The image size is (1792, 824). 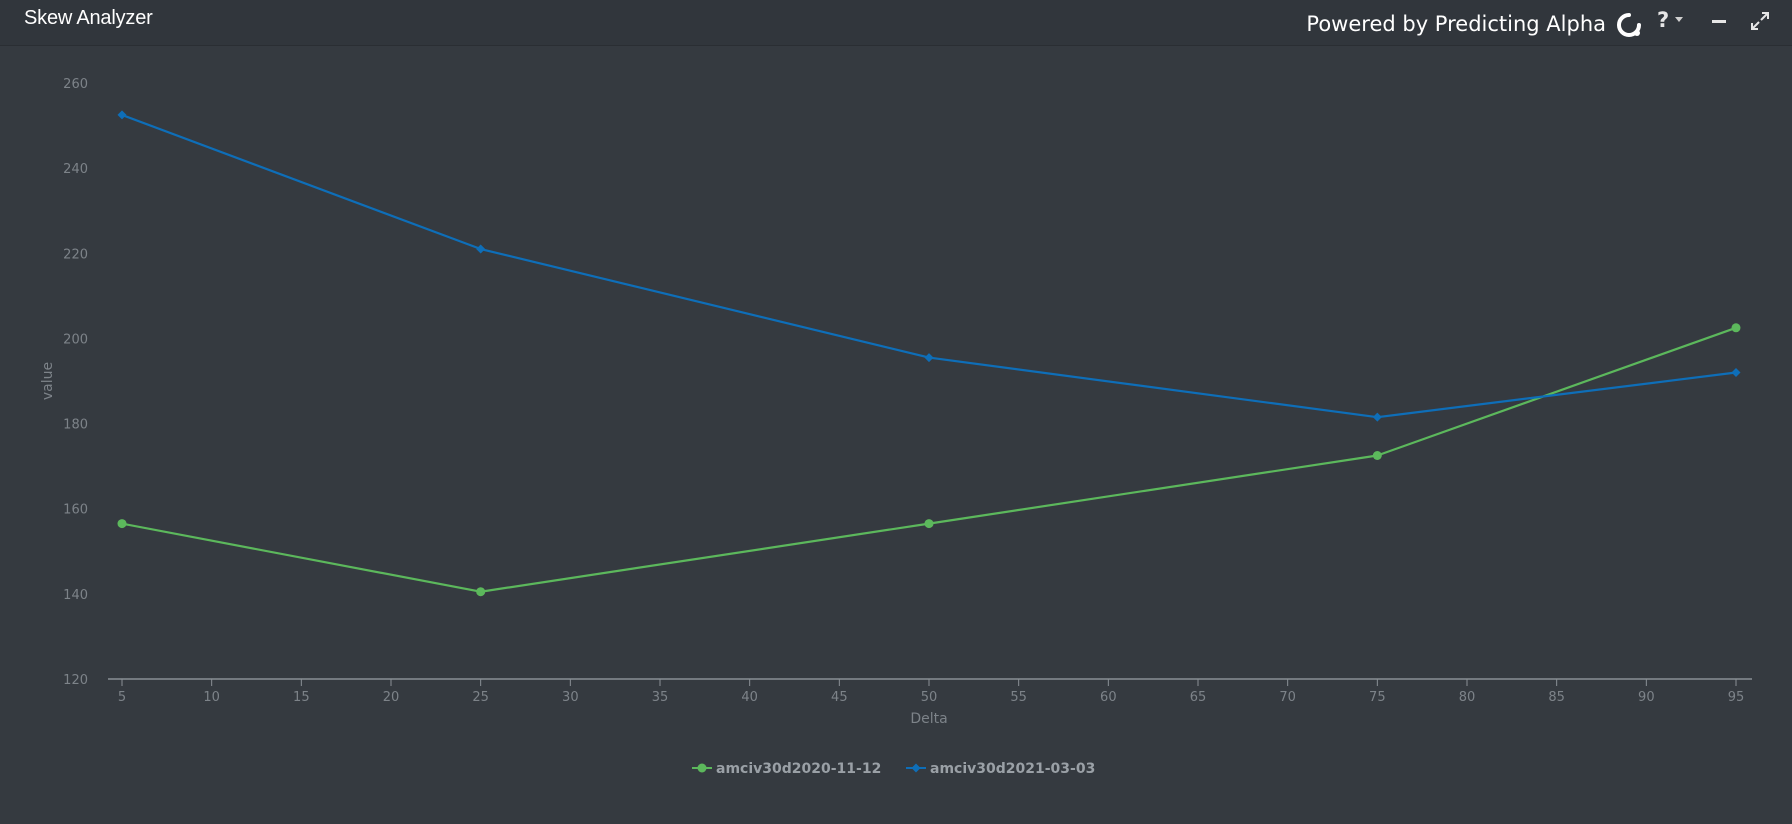 I want to click on y-tick-label: 180, so click(x=75, y=425).